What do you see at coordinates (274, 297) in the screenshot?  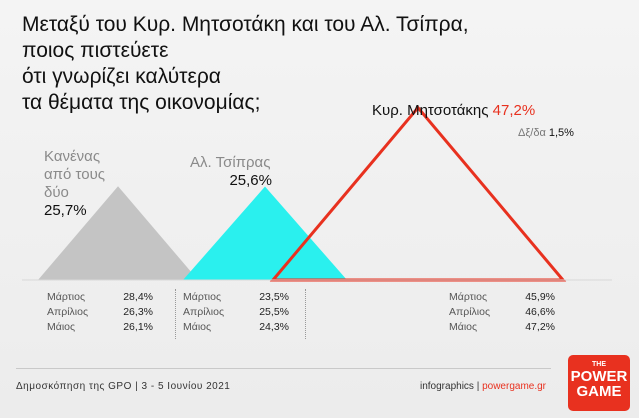 I see `history-value: 23,5%` at bounding box center [274, 297].